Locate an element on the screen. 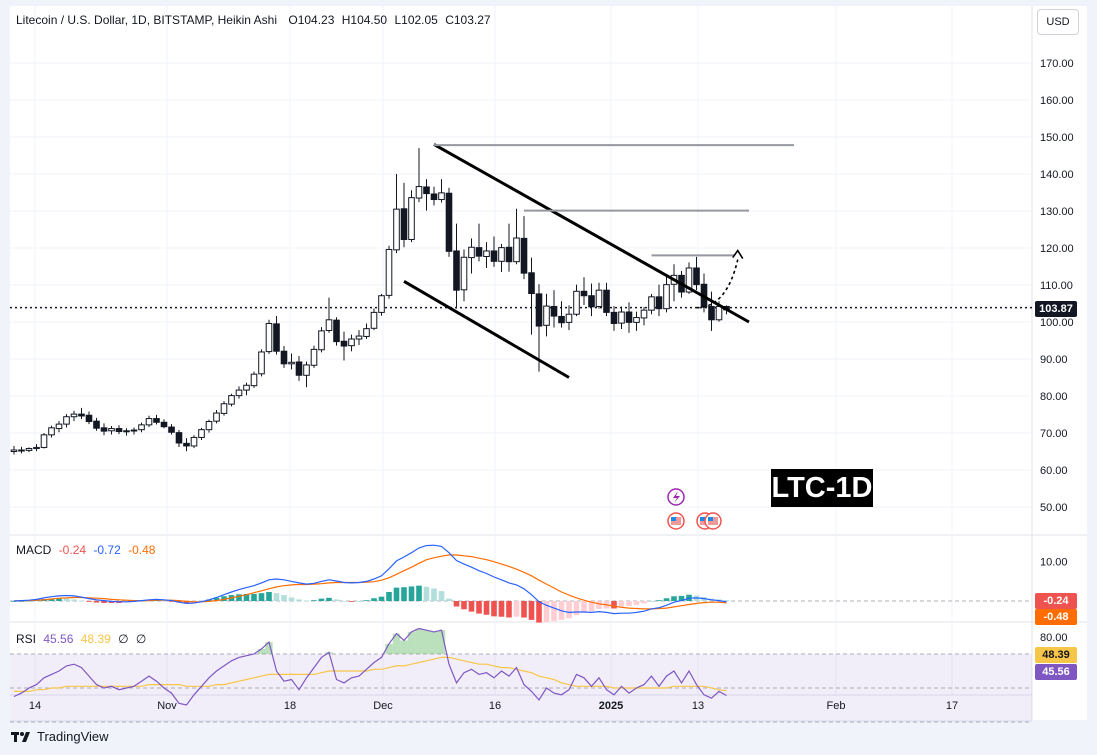 This screenshot has height=755, width=1097. rsi-ma-tag: 48.39 is located at coordinates (1056, 655).